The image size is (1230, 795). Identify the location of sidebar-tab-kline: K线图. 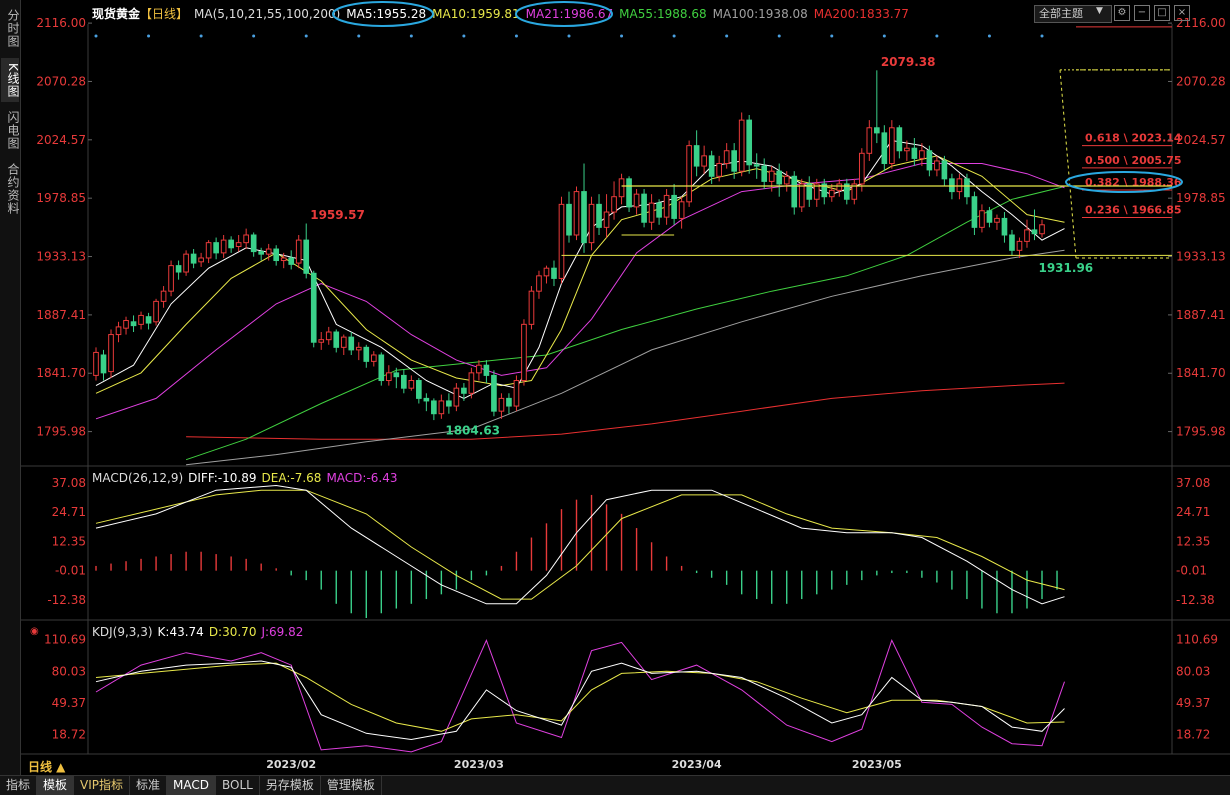
(10, 80).